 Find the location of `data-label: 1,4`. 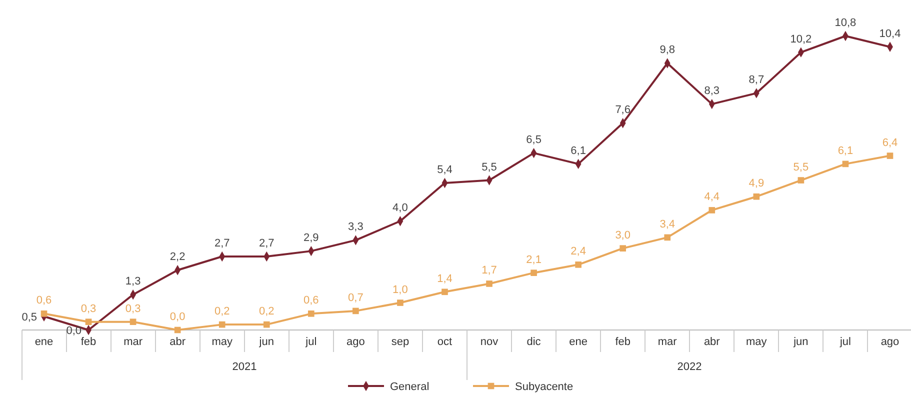

data-label: 1,4 is located at coordinates (444, 278).